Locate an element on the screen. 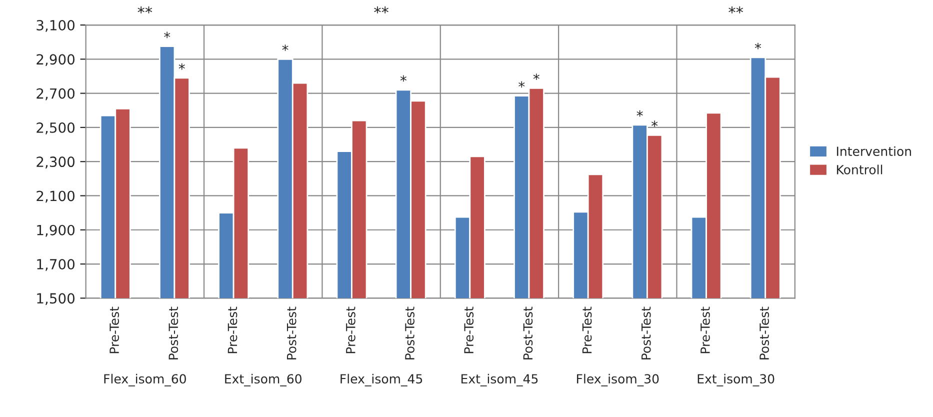  text: Ext_isom_30 is located at coordinates (736, 380).